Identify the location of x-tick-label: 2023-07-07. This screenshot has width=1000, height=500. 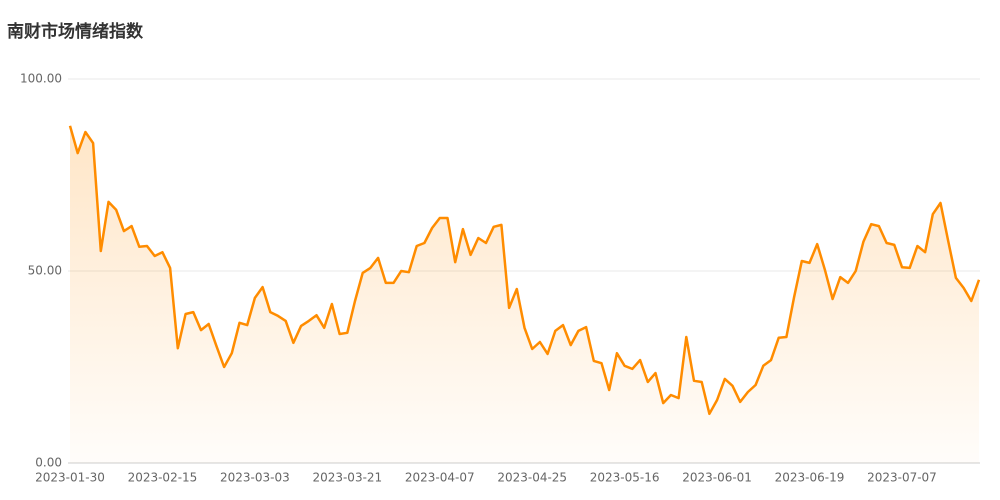
(902, 478).